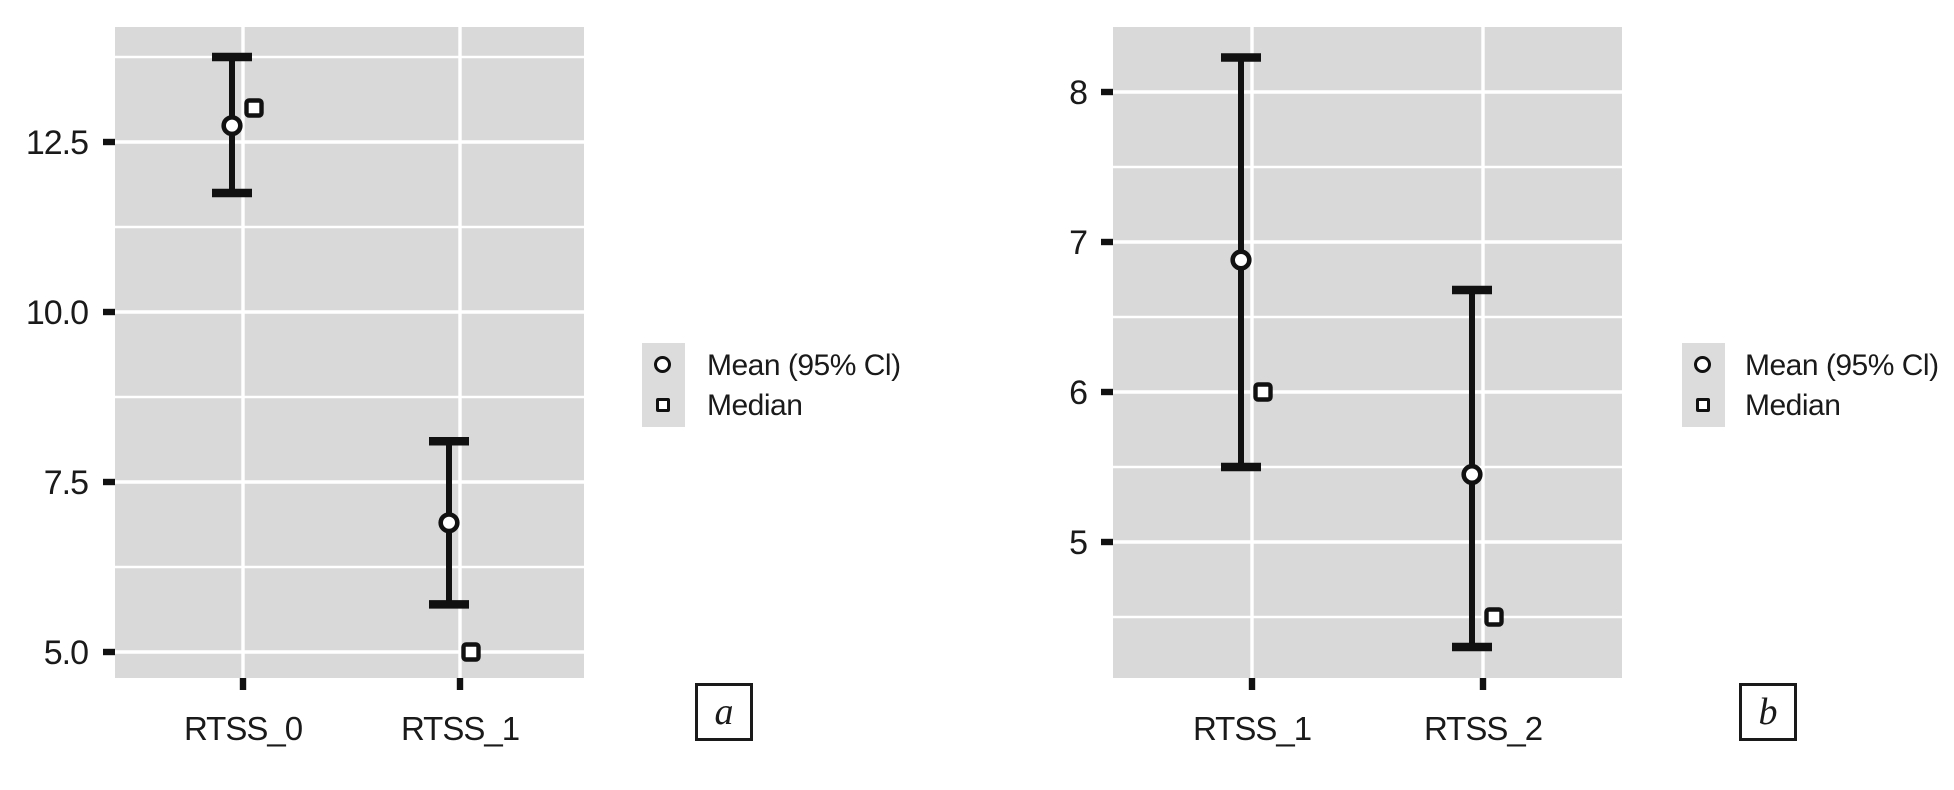  Describe the element at coordinates (66, 653) in the screenshot. I see `y-tick-label: 5.0` at that location.